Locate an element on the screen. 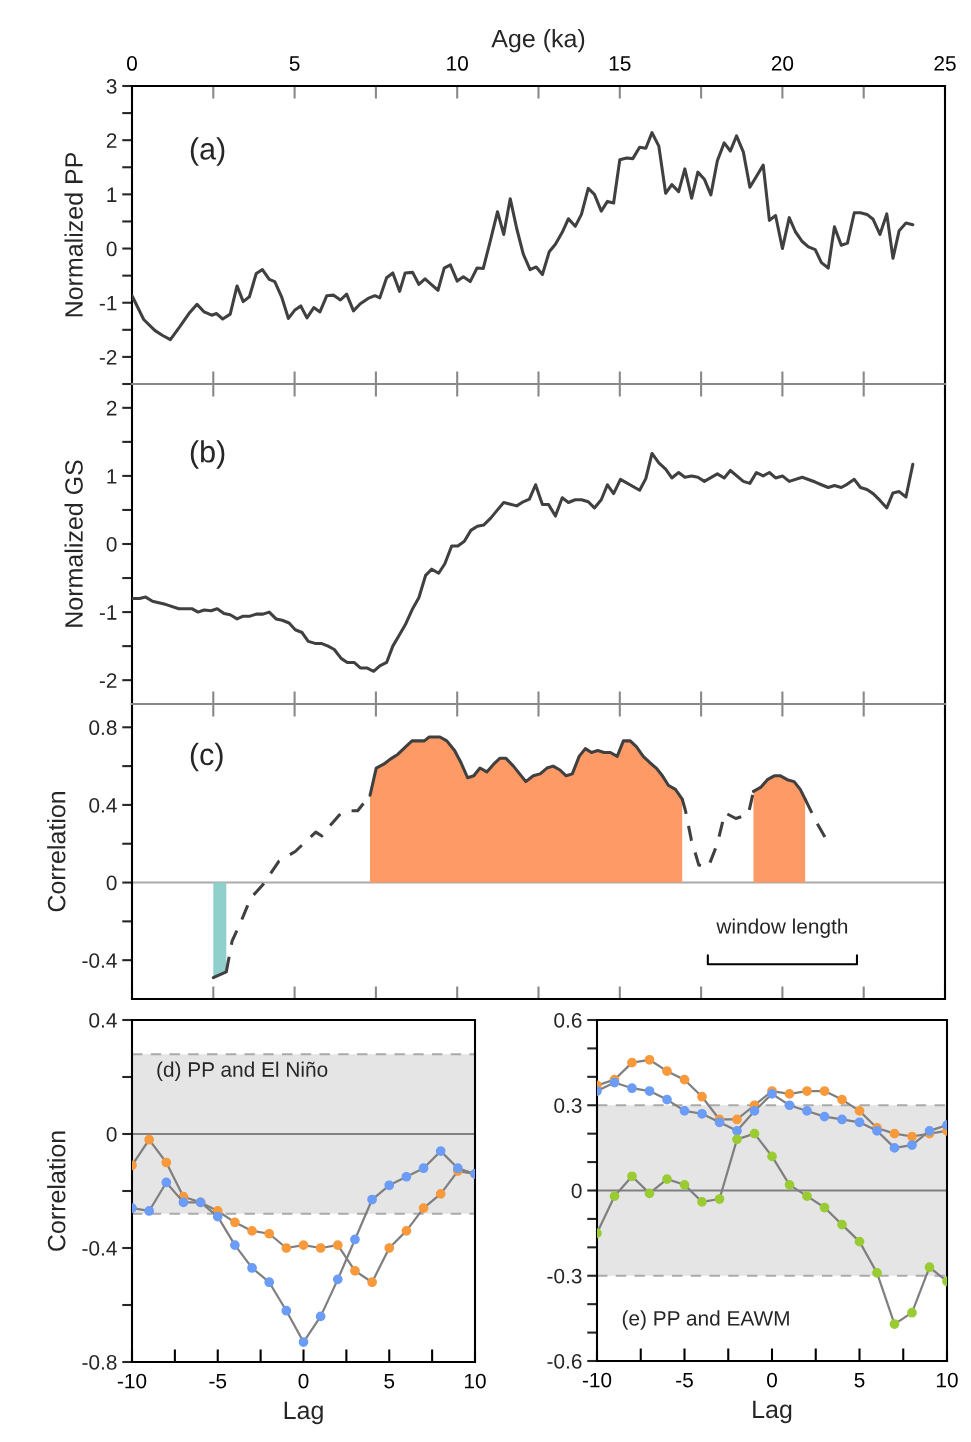  y-tick-label: 0.6 is located at coordinates (568, 1020).